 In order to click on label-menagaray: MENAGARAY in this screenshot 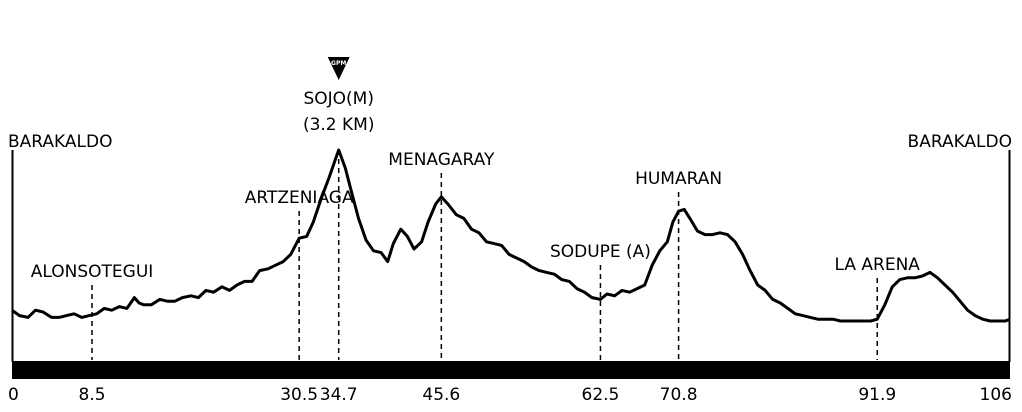, I will do `click(441, 160)`.